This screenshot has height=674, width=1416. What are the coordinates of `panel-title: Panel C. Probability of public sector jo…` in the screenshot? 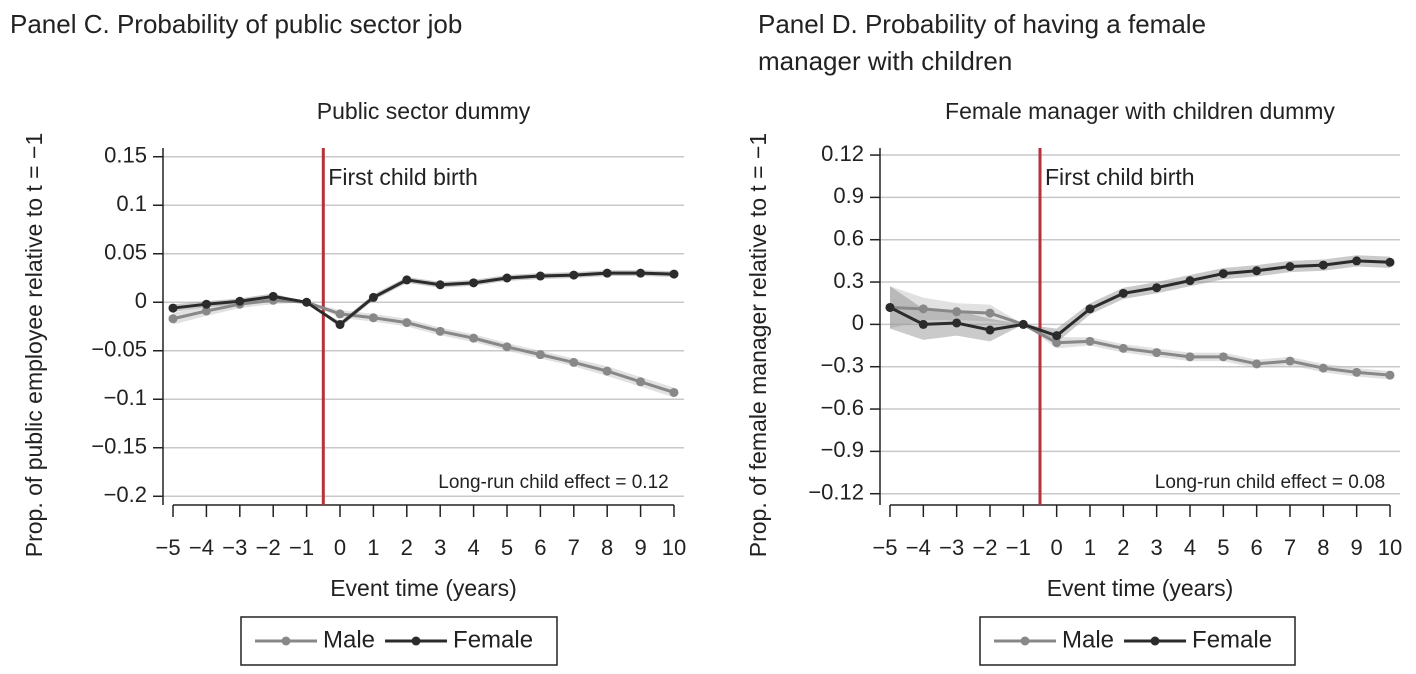 It's located at (236, 24).